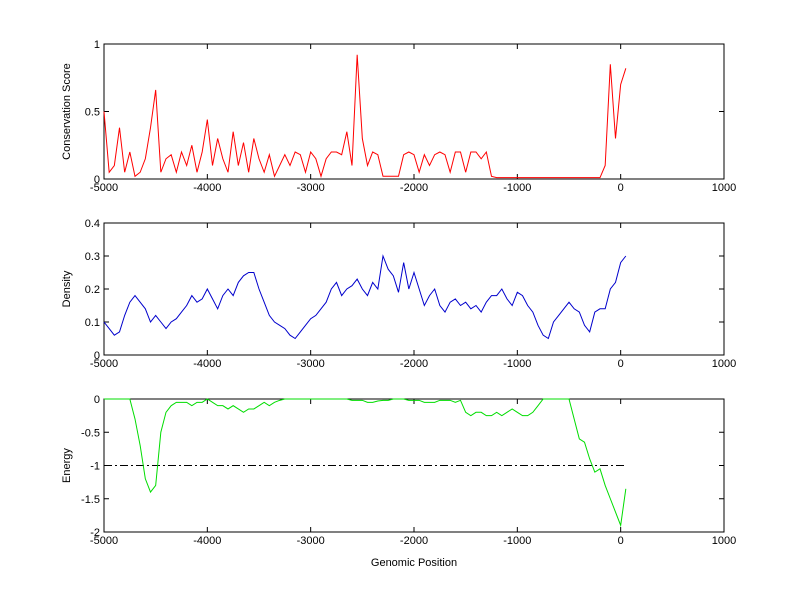 Image resolution: width=800 pixels, height=599 pixels. I want to click on y-tick-label: -2, so click(95, 533).